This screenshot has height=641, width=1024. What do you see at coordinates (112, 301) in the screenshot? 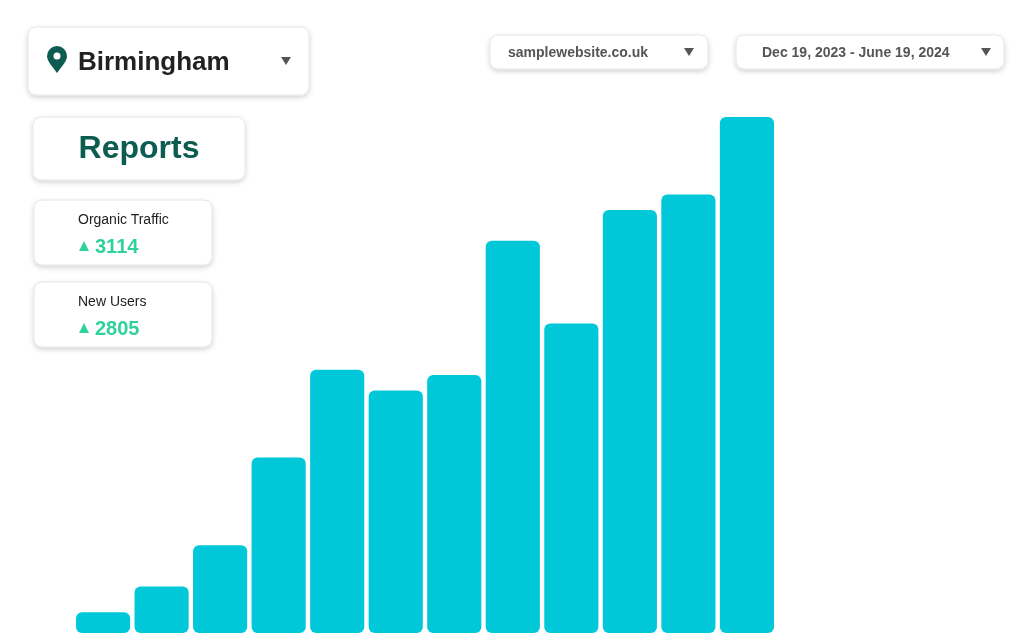
I see `annotation: New Users` at bounding box center [112, 301].